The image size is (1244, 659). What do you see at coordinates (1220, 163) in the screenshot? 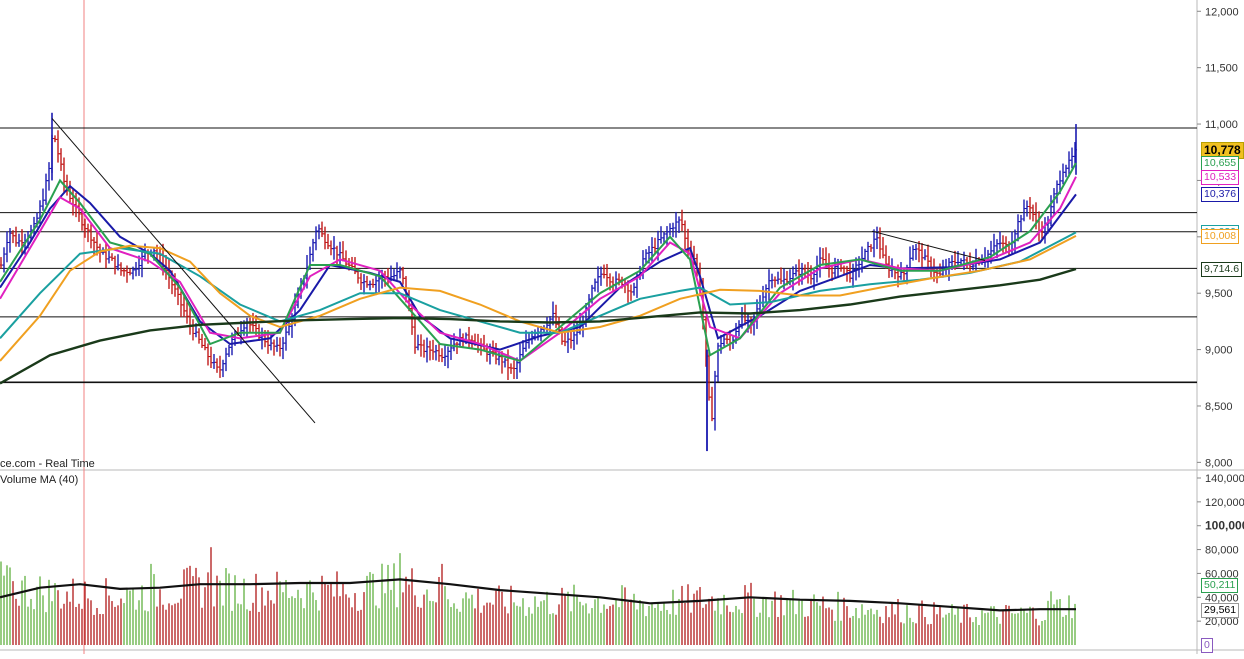
I see `indicator-value-badge: 10,655` at bounding box center [1220, 163].